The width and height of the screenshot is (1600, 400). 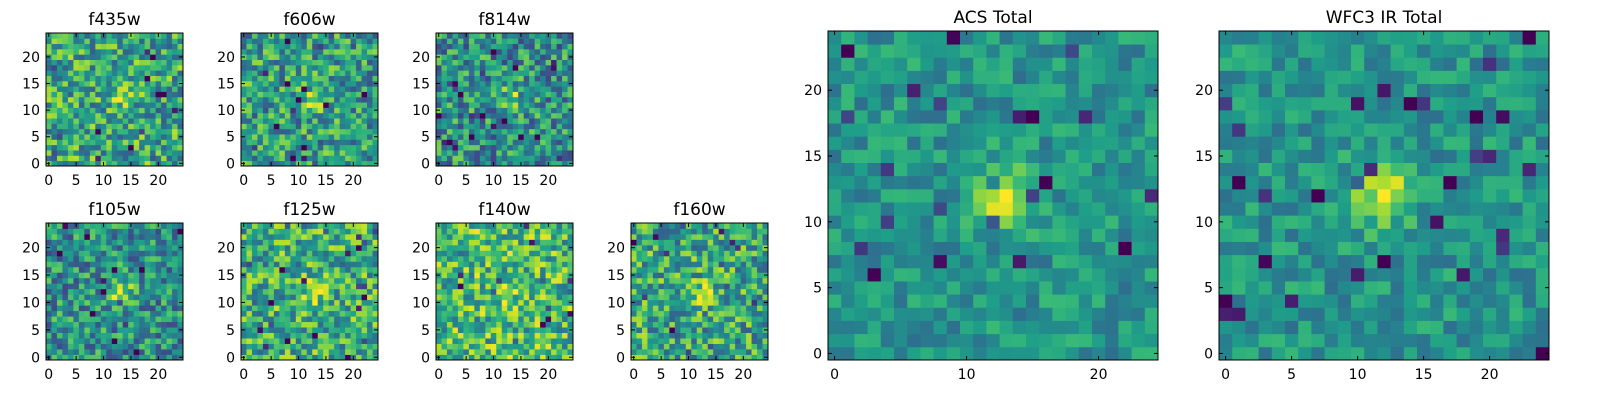 I want to click on x-tick-label: 10, so click(x=494, y=375).